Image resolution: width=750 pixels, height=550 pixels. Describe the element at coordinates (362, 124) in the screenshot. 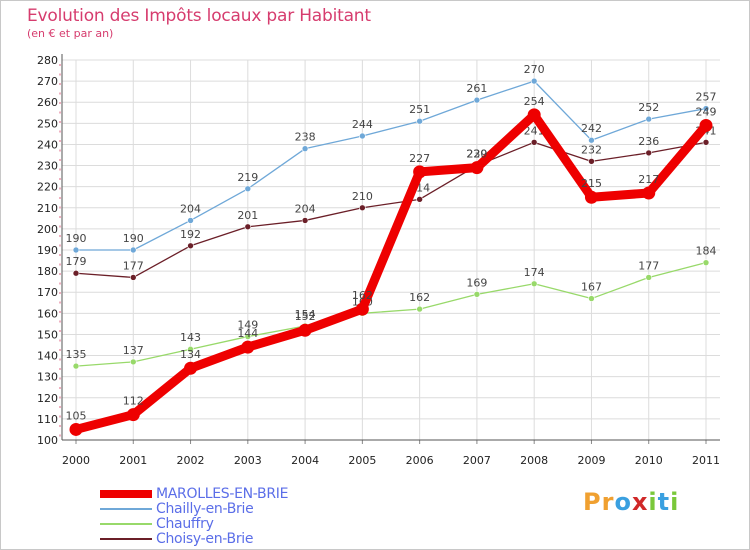

I see `data-label: 244` at that location.